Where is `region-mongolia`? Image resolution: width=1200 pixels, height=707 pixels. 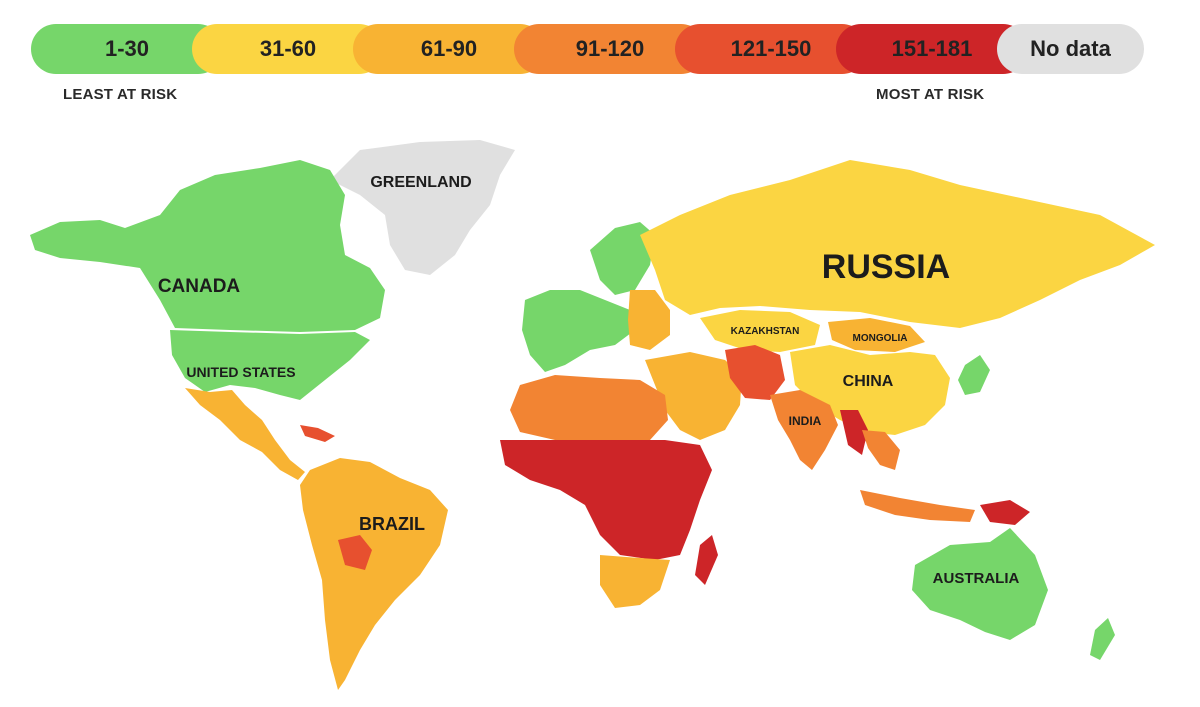 region-mongolia is located at coordinates (876, 335).